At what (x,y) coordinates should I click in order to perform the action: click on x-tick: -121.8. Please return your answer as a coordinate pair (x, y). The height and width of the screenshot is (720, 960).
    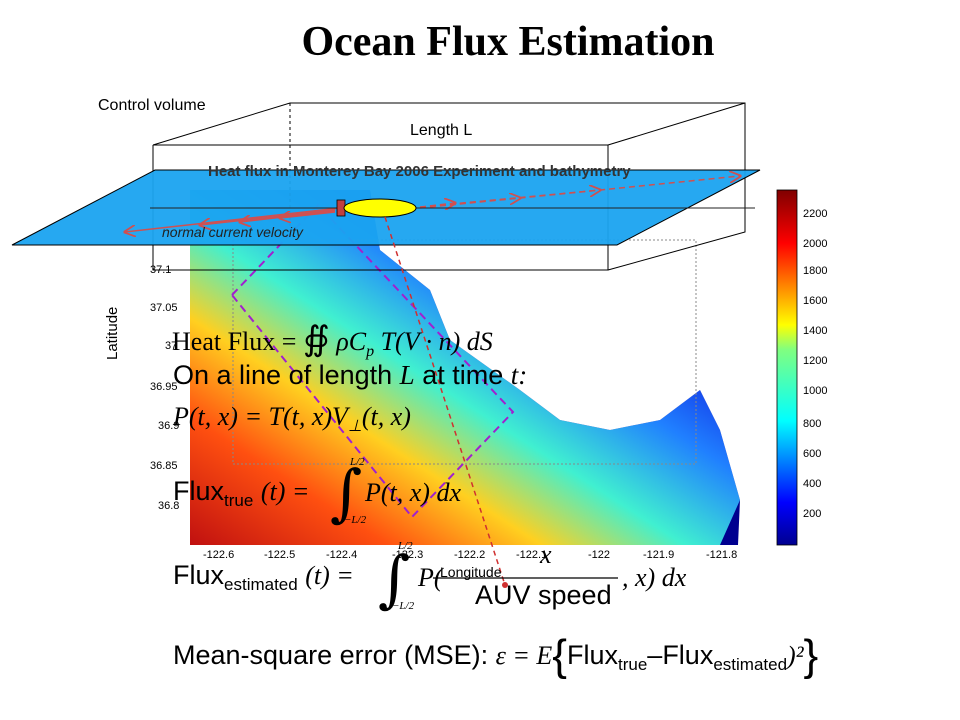
    Looking at the image, I should click on (722, 555).